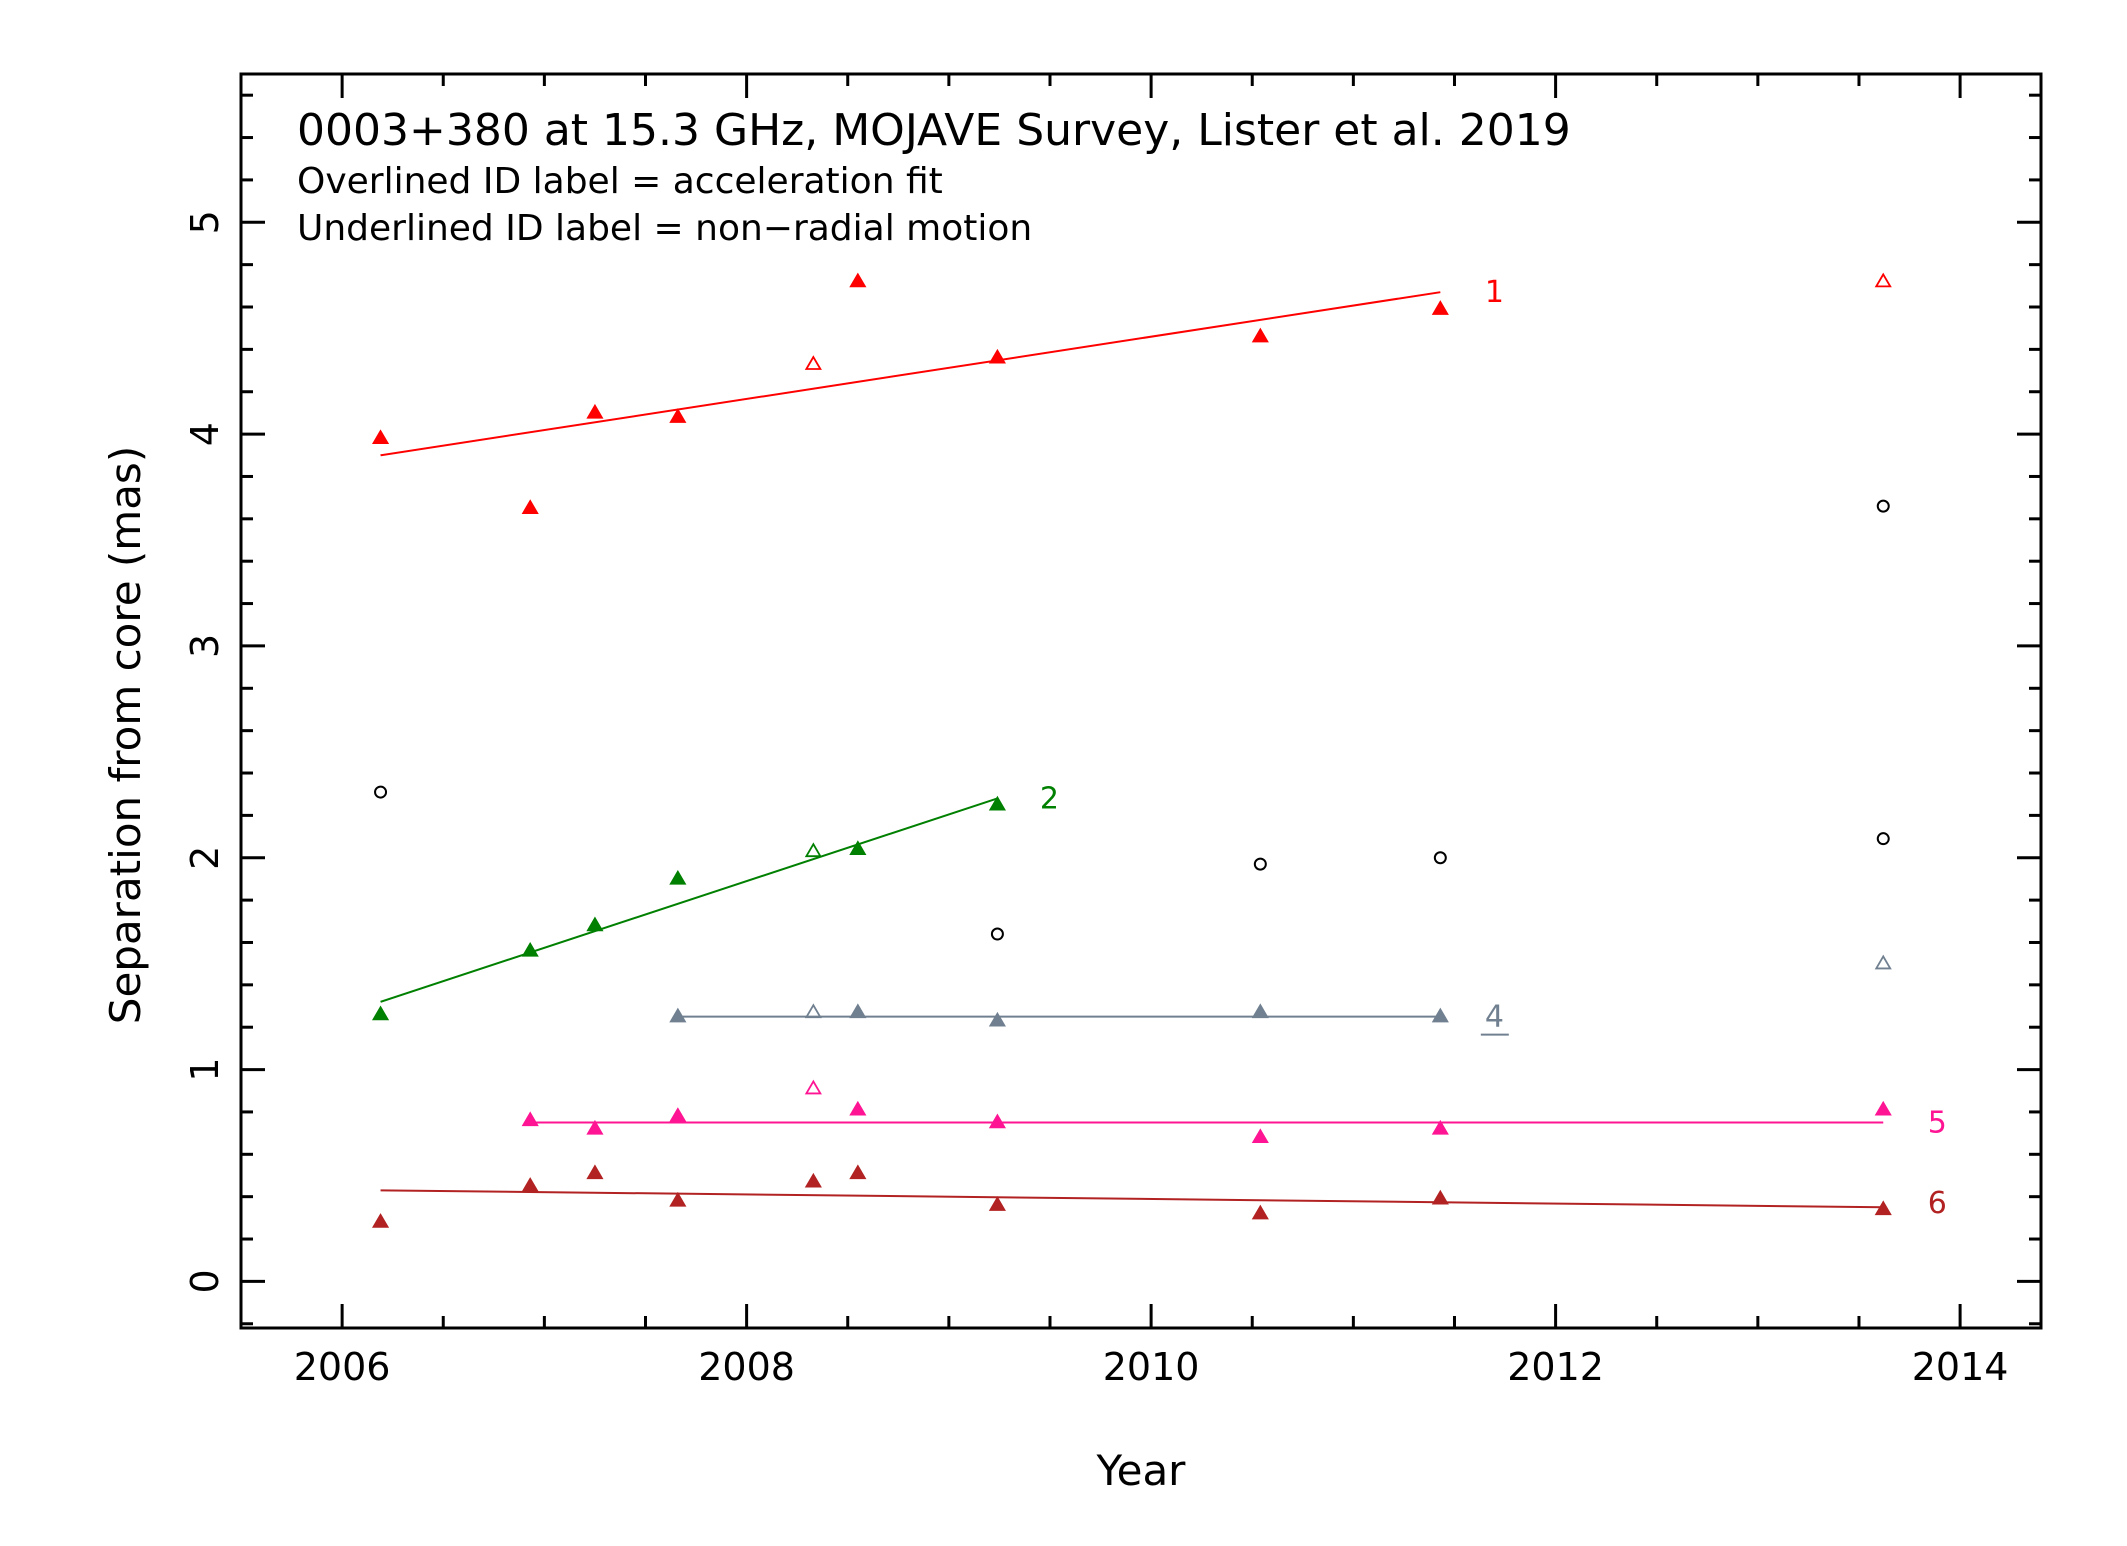 This screenshot has width=2127, height=1546. What do you see at coordinates (125, 735) in the screenshot?
I see `y-axis-title: Separation from core (mas)` at bounding box center [125, 735].